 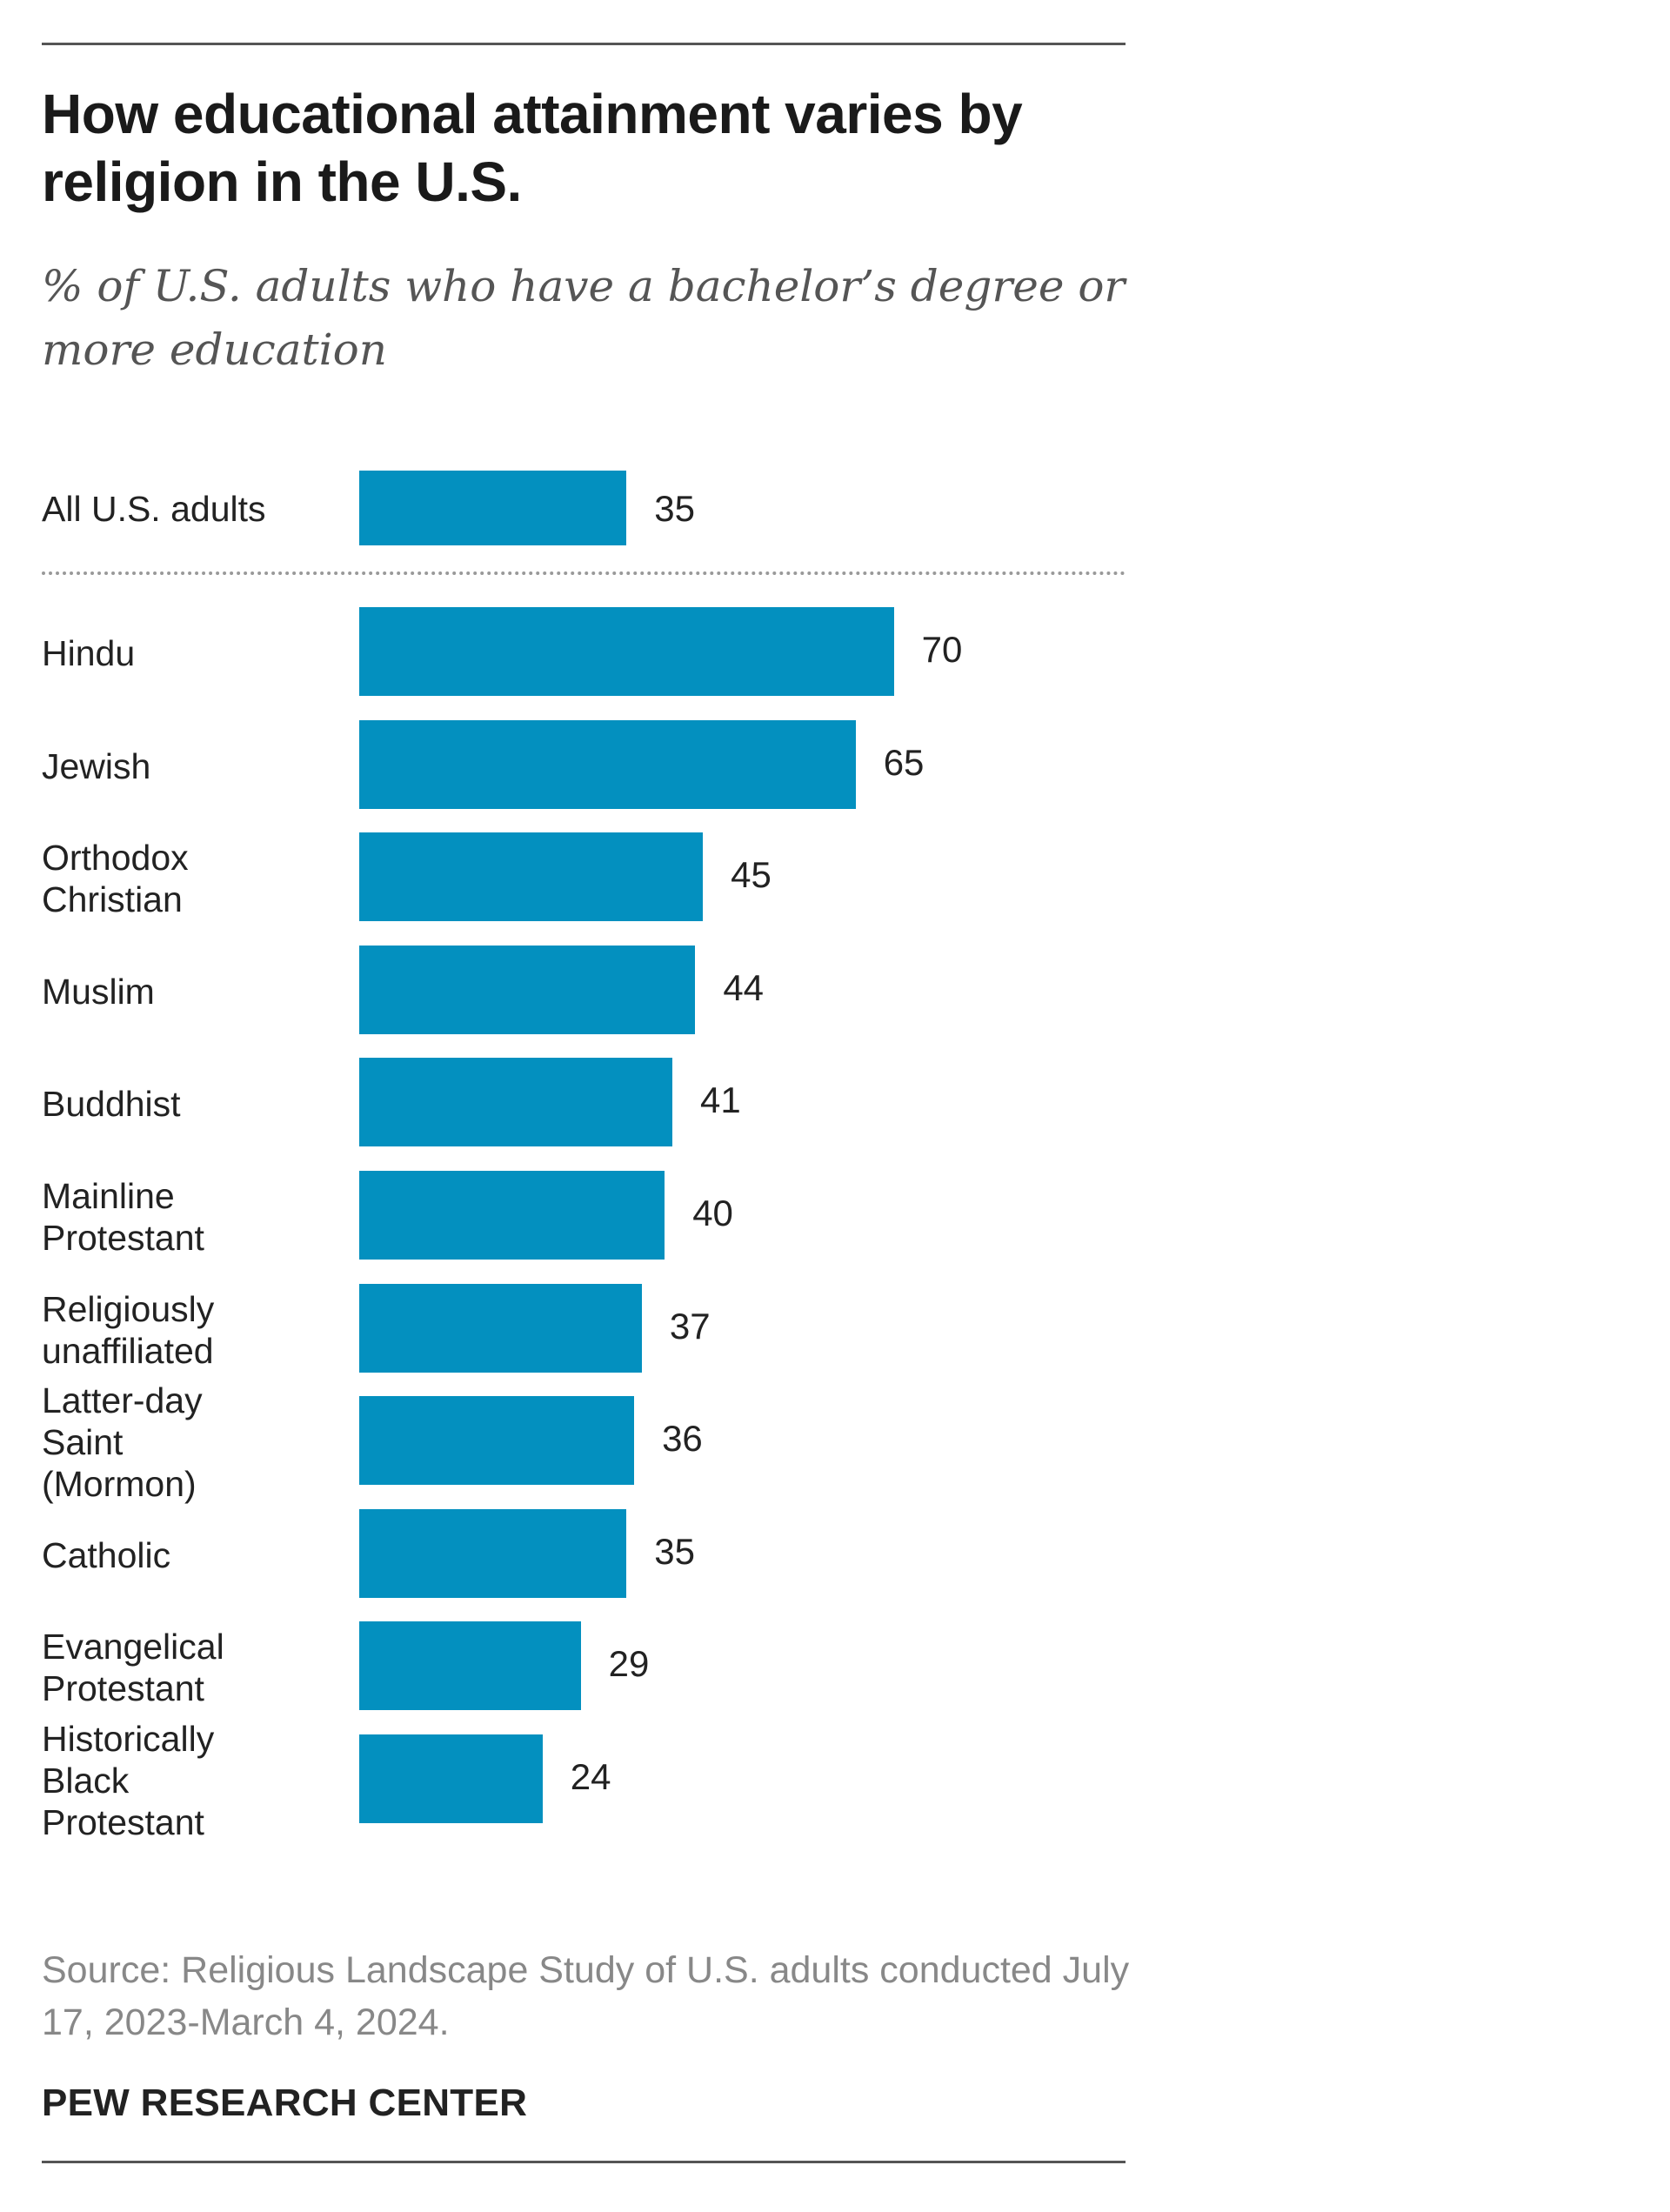 What do you see at coordinates (128, 1309) in the screenshot?
I see `category-label-line: Religiously` at bounding box center [128, 1309].